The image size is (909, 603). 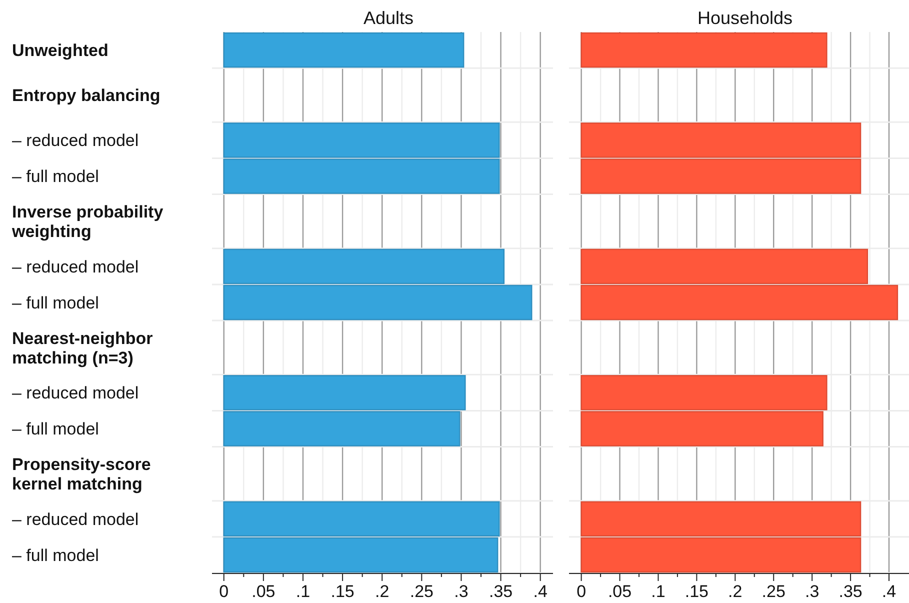 I want to click on chart-title: Adults, so click(x=388, y=18).